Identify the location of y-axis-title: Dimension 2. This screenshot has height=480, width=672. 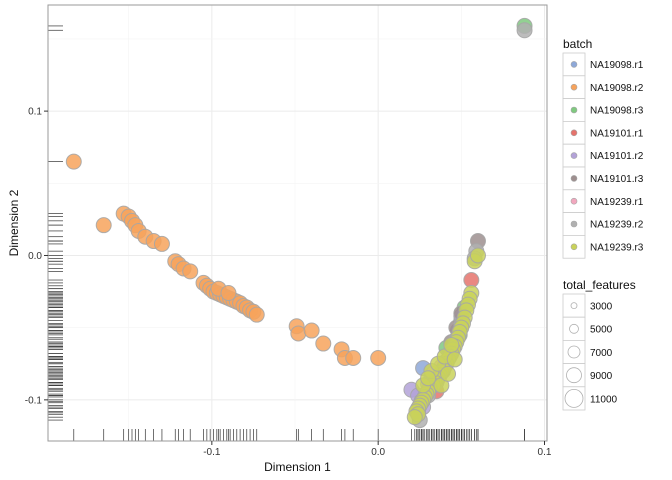
(14, 222).